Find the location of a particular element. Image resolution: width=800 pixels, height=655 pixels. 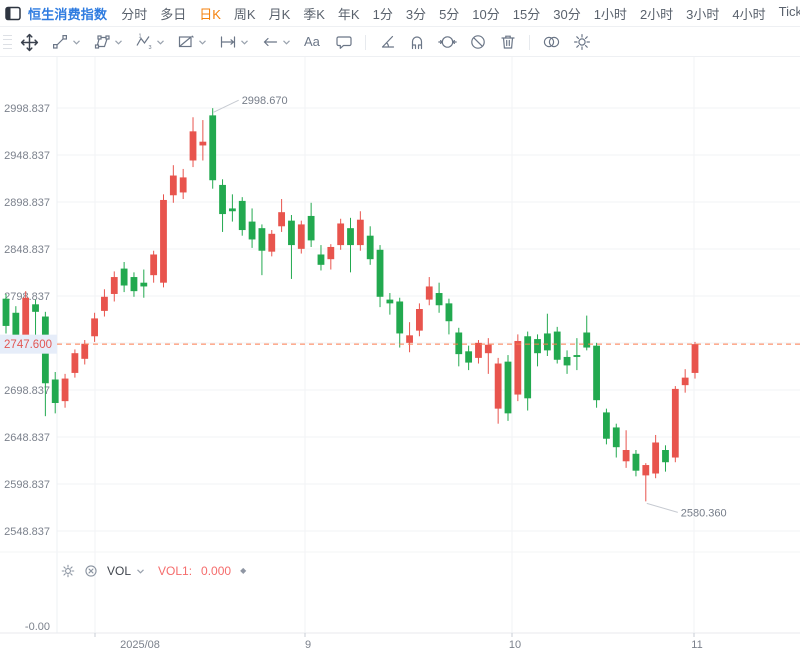

symbol-title: 恒生消费指数 is located at coordinates (68, 14).